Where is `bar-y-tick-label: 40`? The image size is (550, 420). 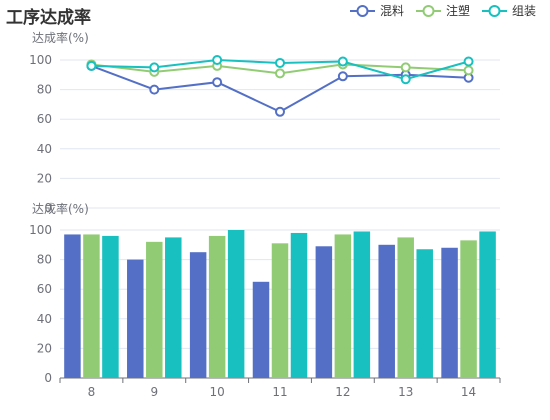
bar-y-tick-label: 40 is located at coordinates (44, 319).